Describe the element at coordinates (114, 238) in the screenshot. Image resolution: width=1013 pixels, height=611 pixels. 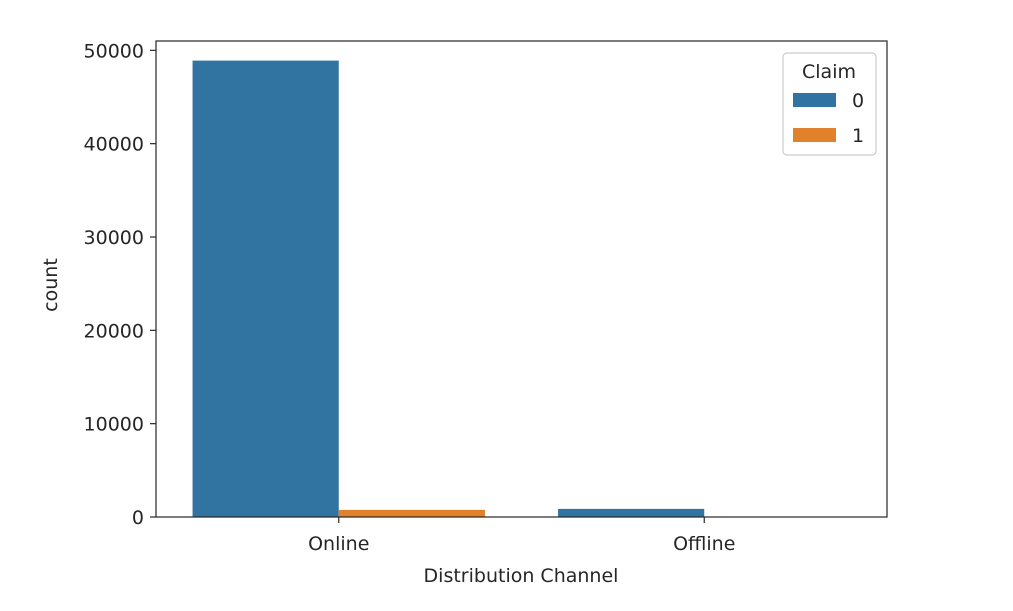
I see `y-tick-label-30000: 30000` at that location.